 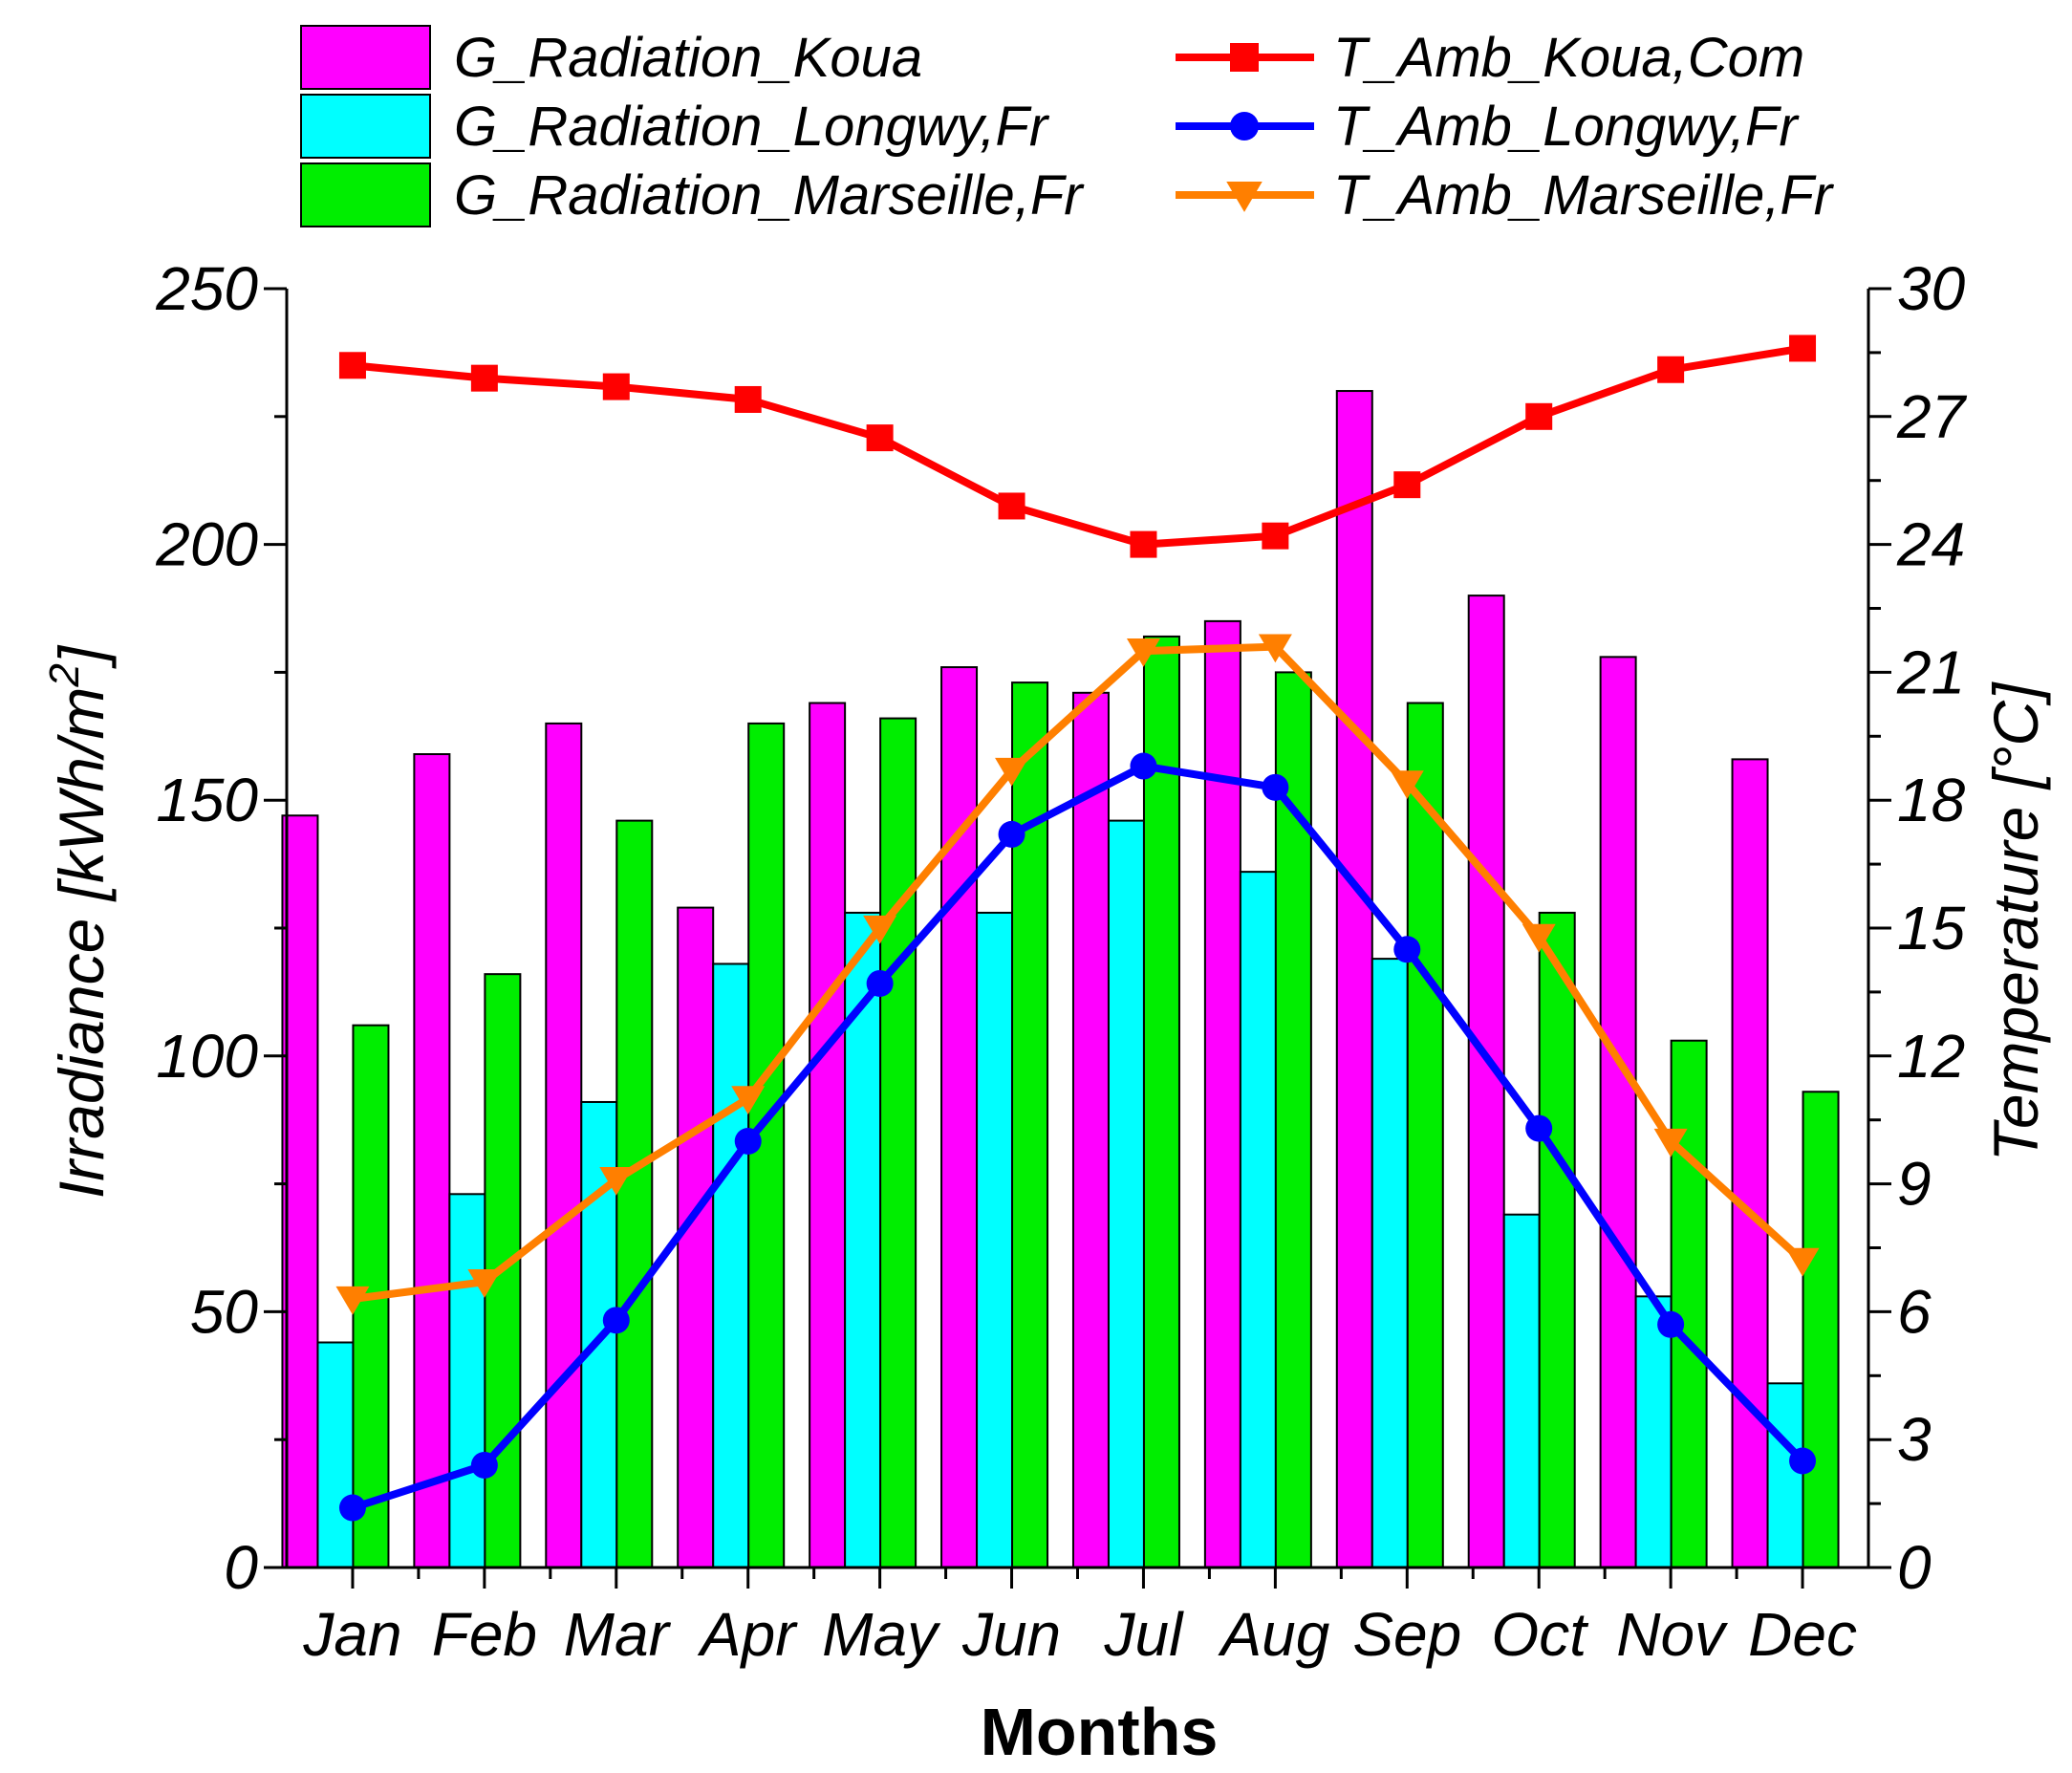 I want to click on bar-0-oct, so click(x=1486, y=1082).